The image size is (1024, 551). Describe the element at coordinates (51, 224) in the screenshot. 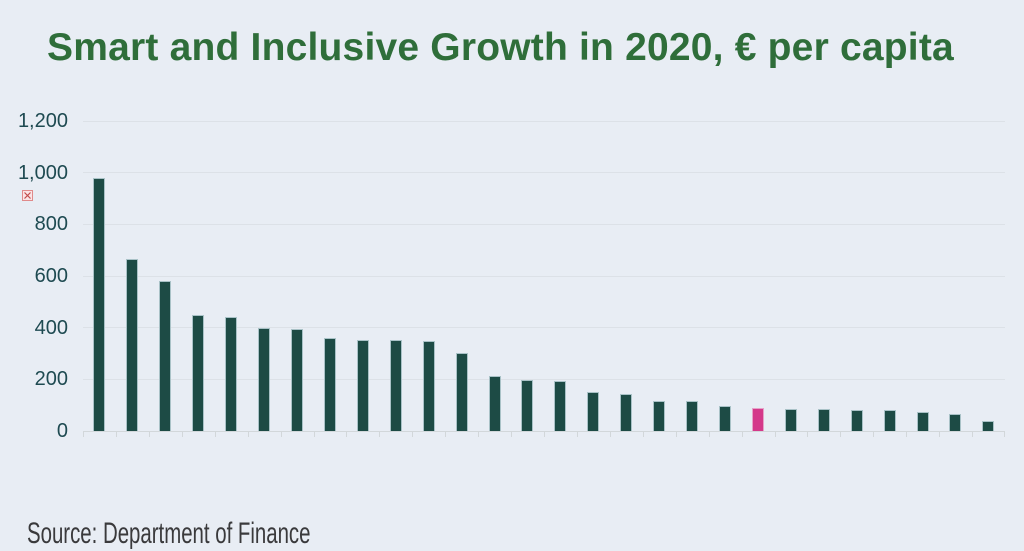

I see `y-tick-label: 800` at that location.